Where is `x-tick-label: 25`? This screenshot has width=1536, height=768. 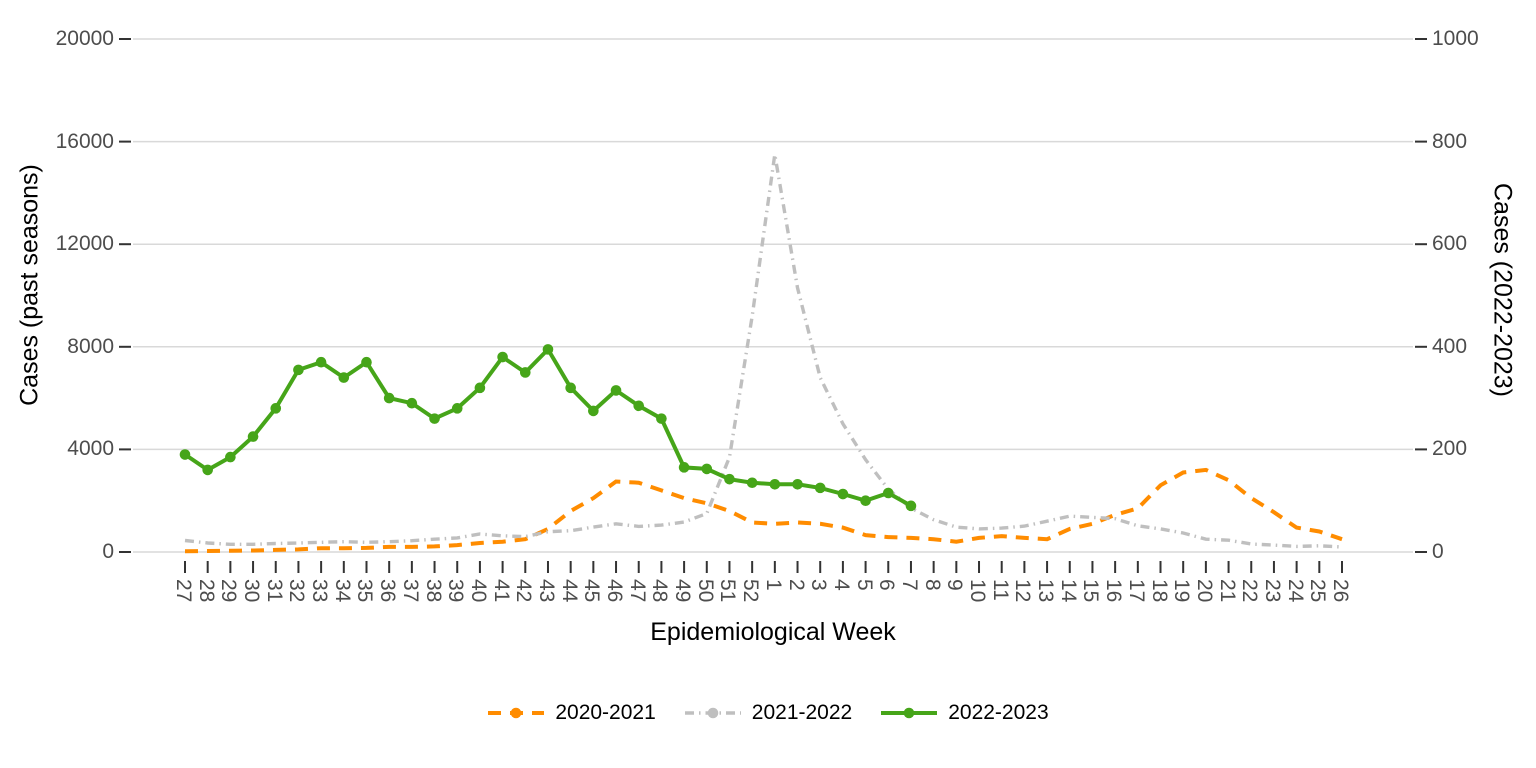
x-tick-label: 25 is located at coordinates (1318, 591).